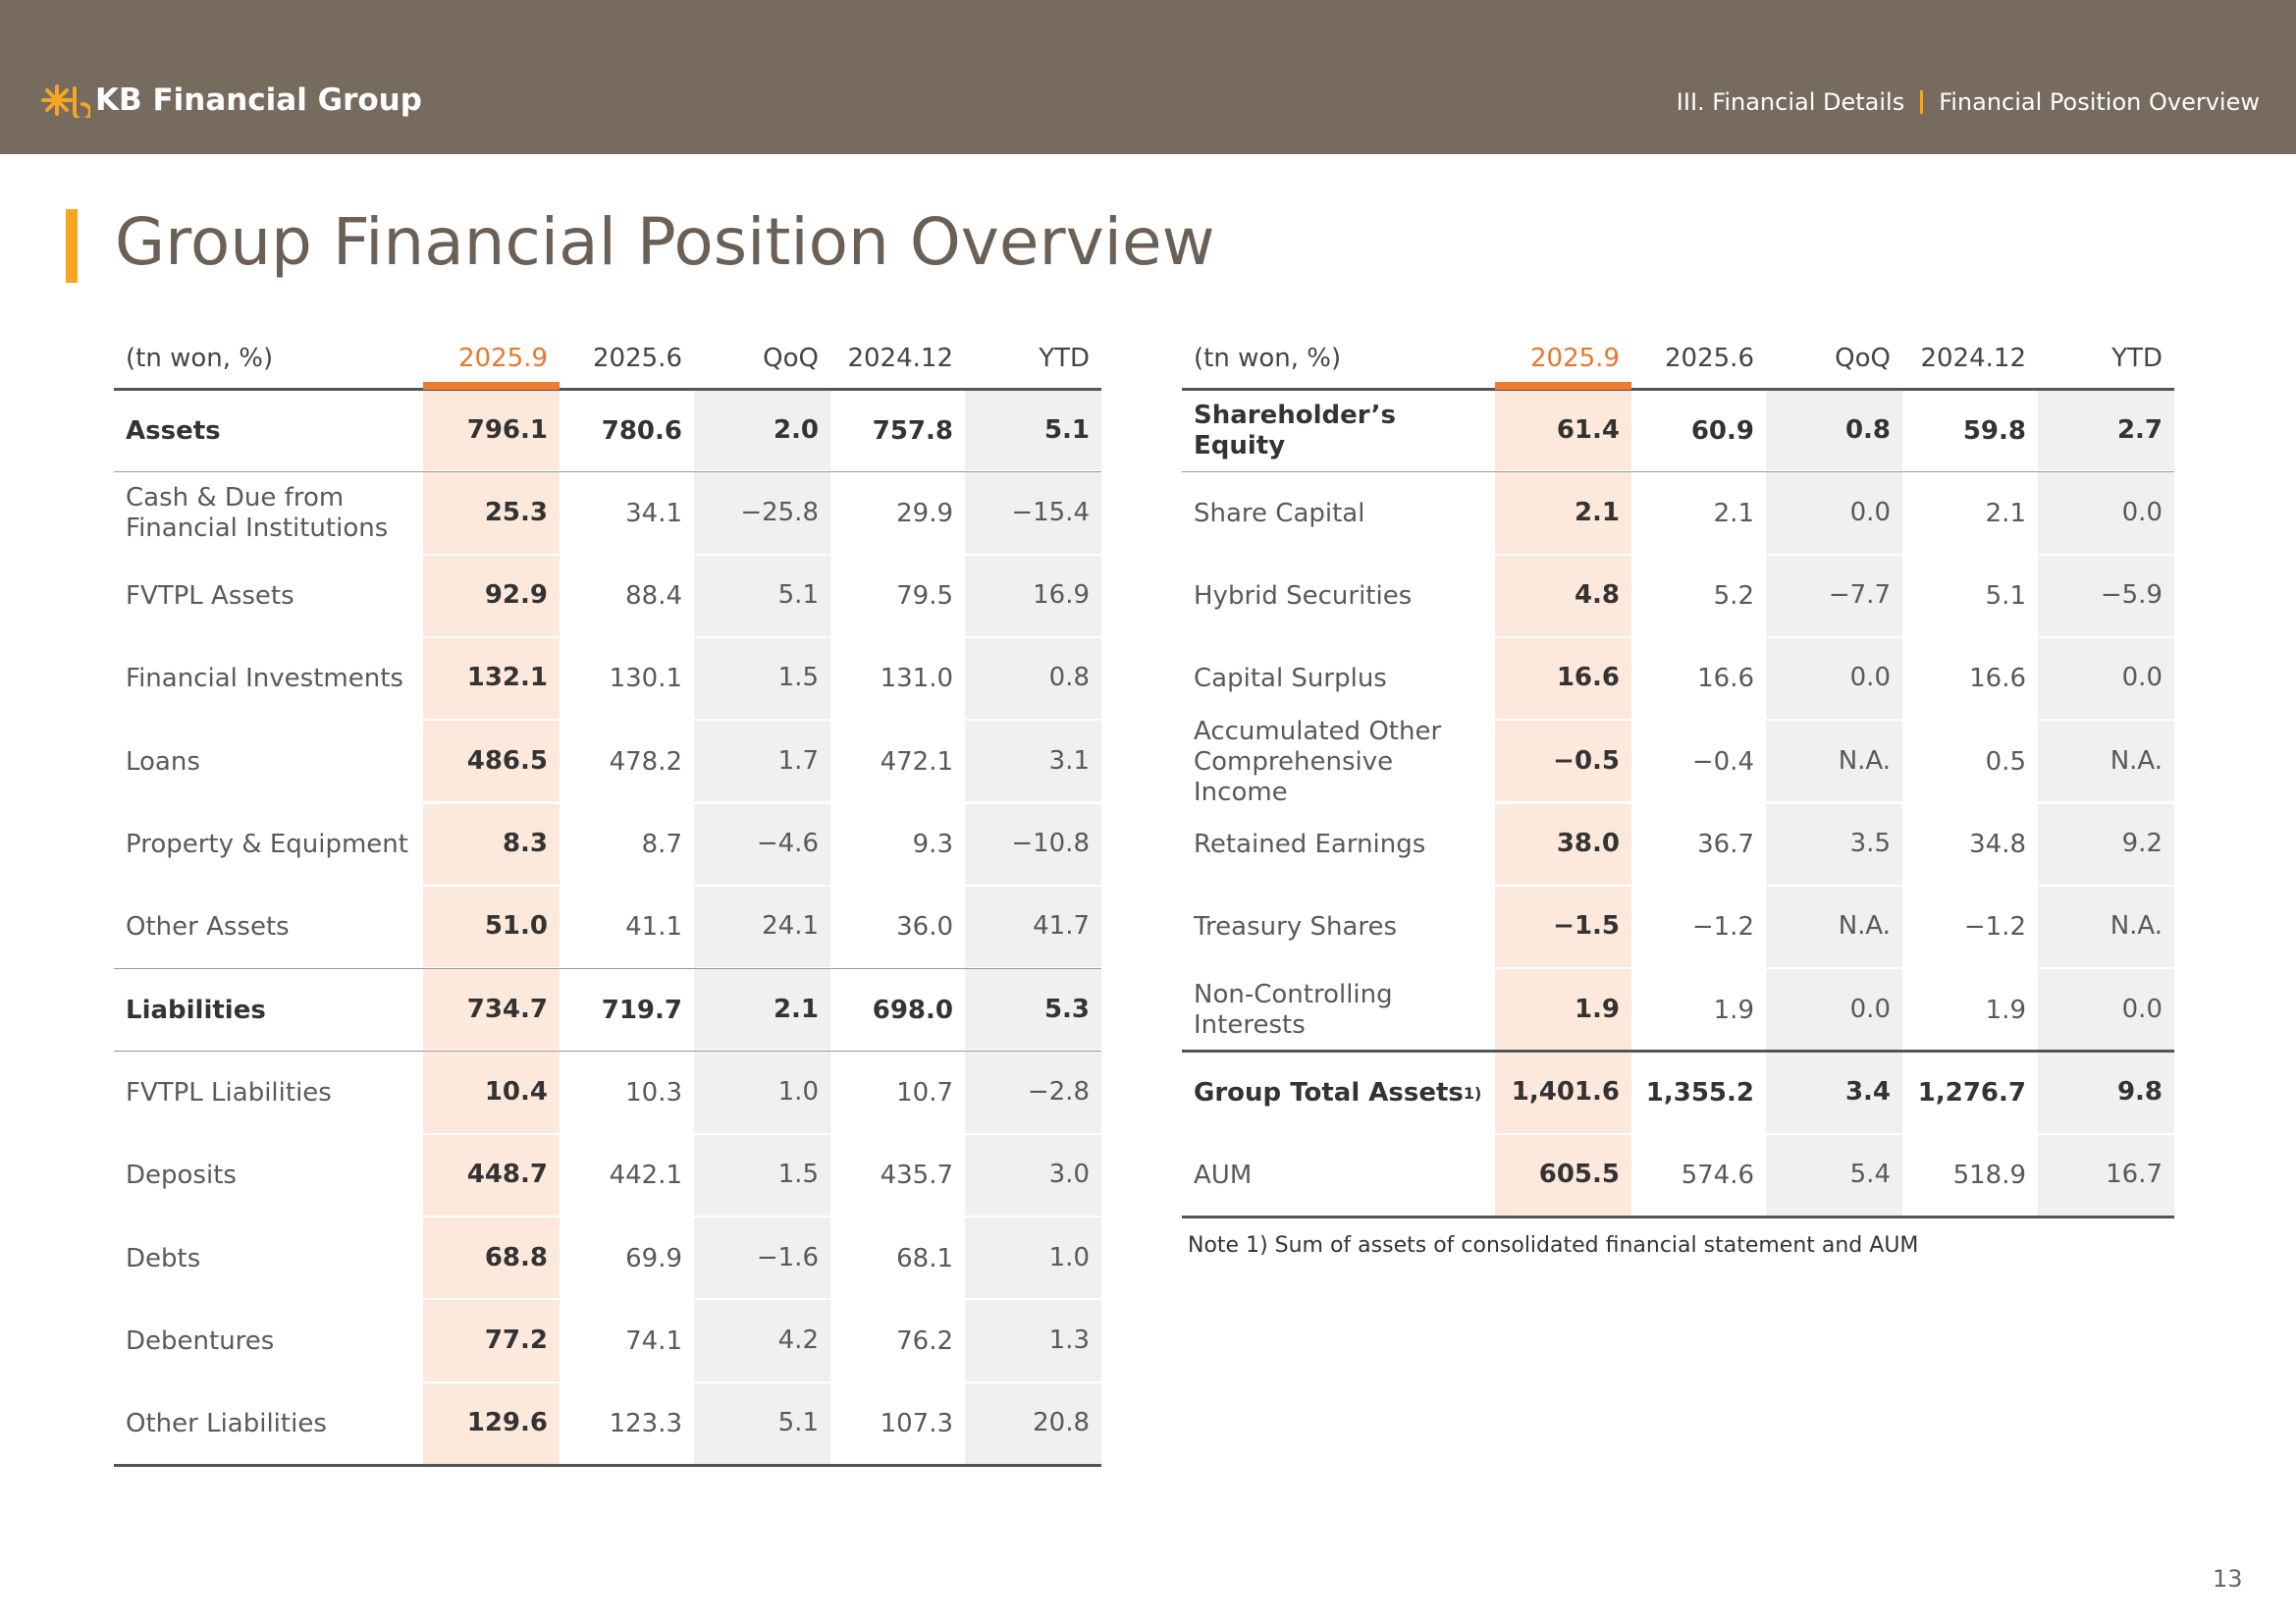 The image size is (2296, 1624). What do you see at coordinates (641, 1010) in the screenshot?
I see `value-cell: 719.7` at bounding box center [641, 1010].